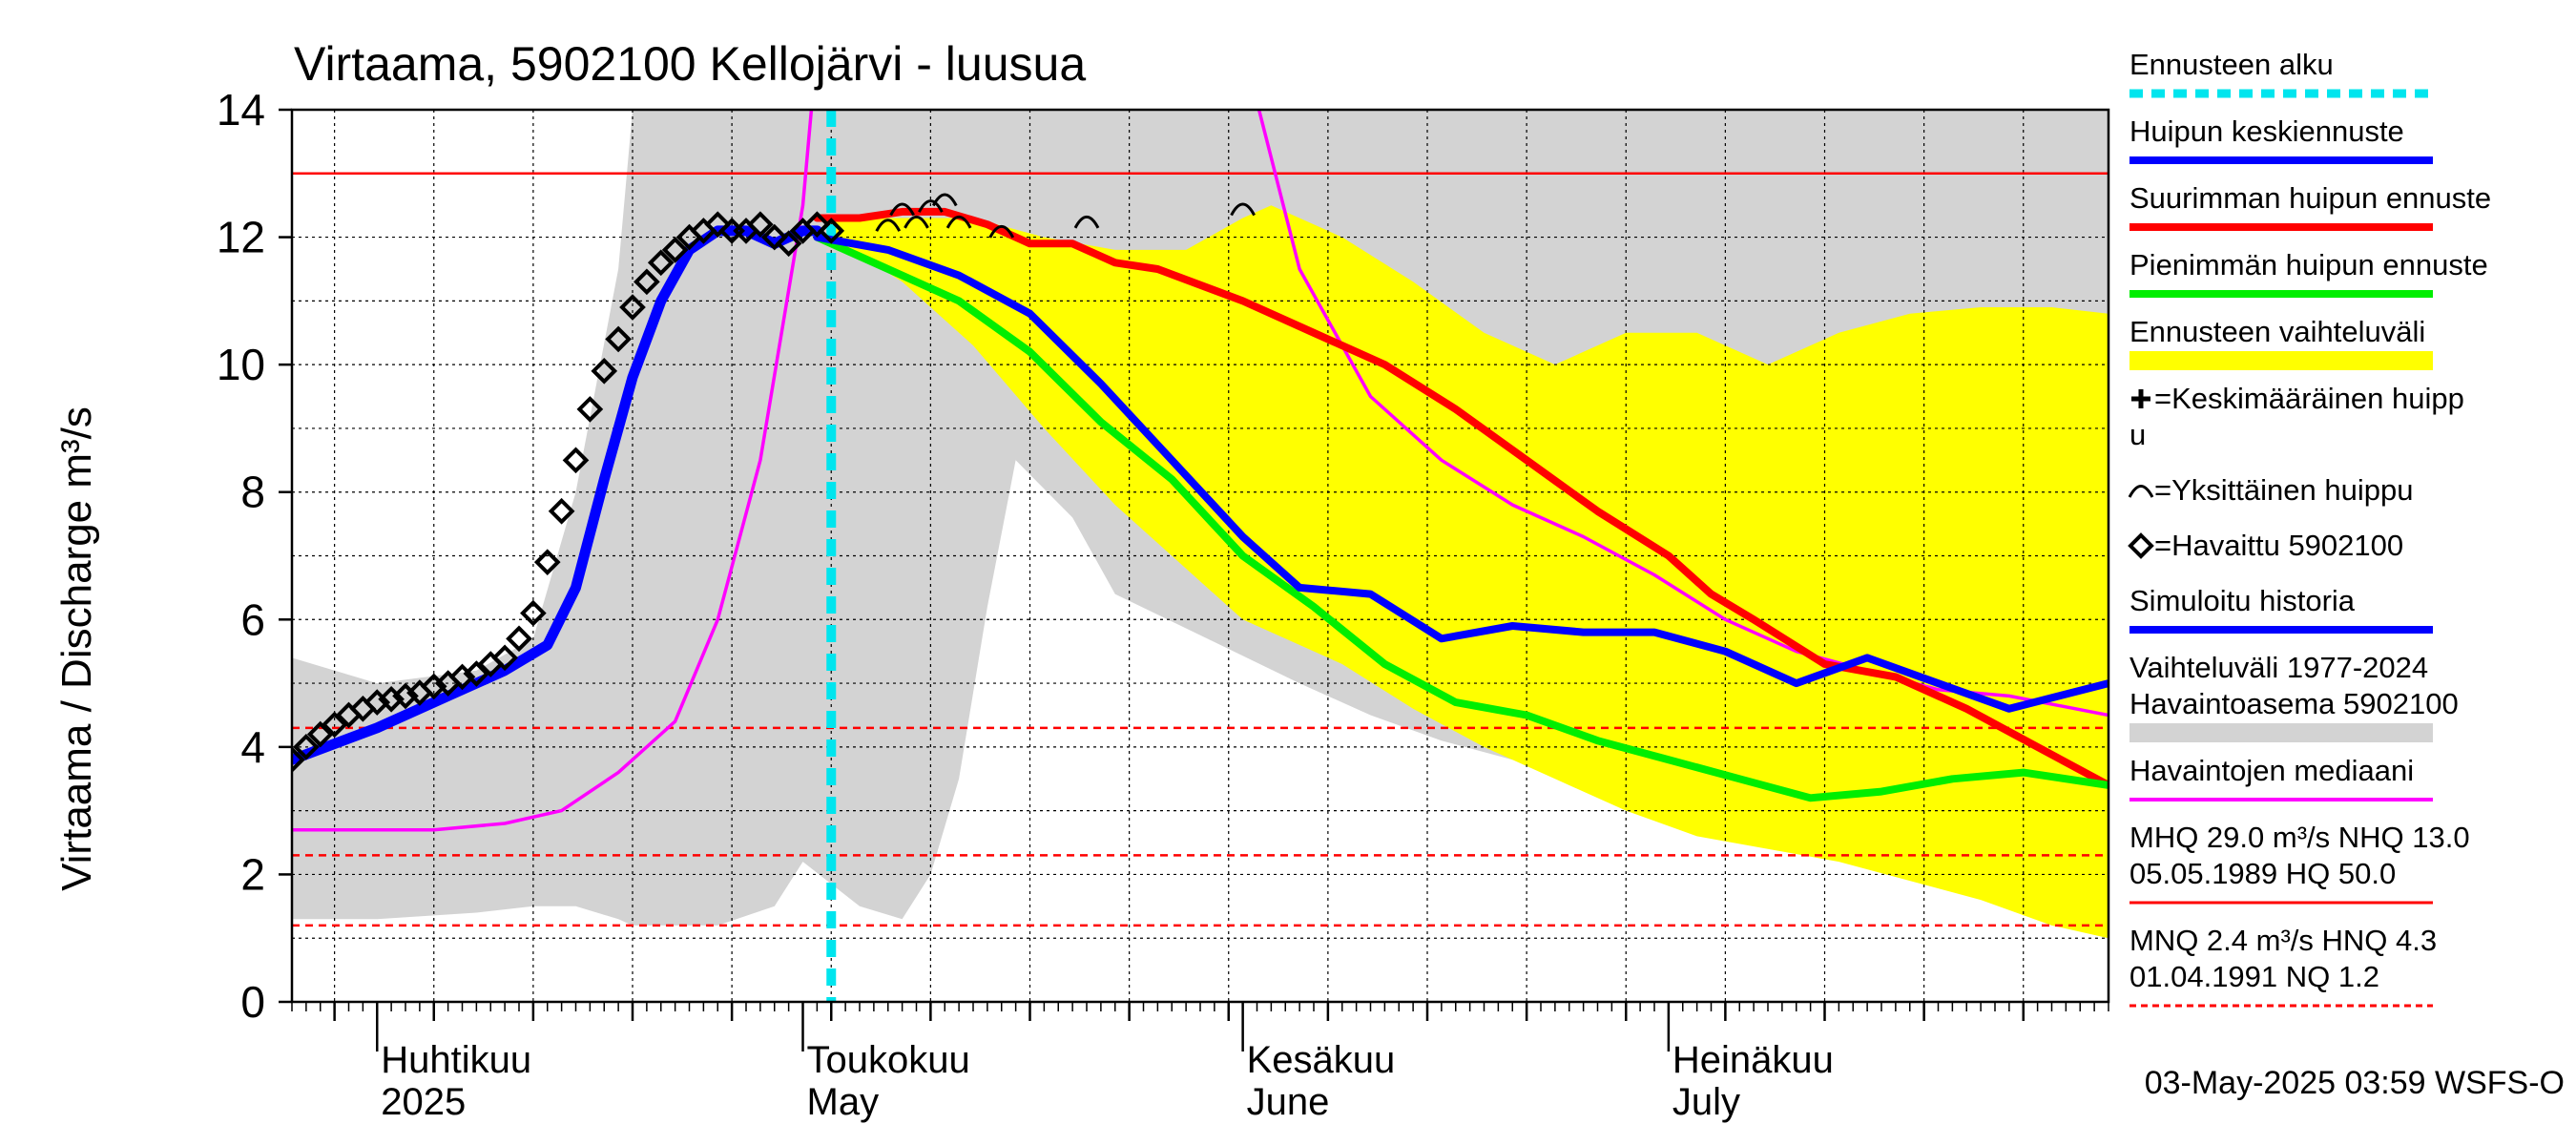  What do you see at coordinates (2278, 667) in the screenshot?
I see `legend-label: Vaihteluväli 1977-2024` at bounding box center [2278, 667].